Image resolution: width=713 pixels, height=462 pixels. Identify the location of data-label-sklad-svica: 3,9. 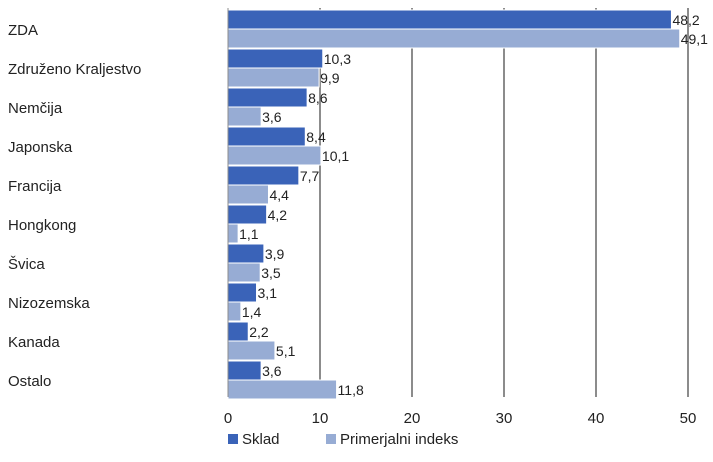
(275, 254).